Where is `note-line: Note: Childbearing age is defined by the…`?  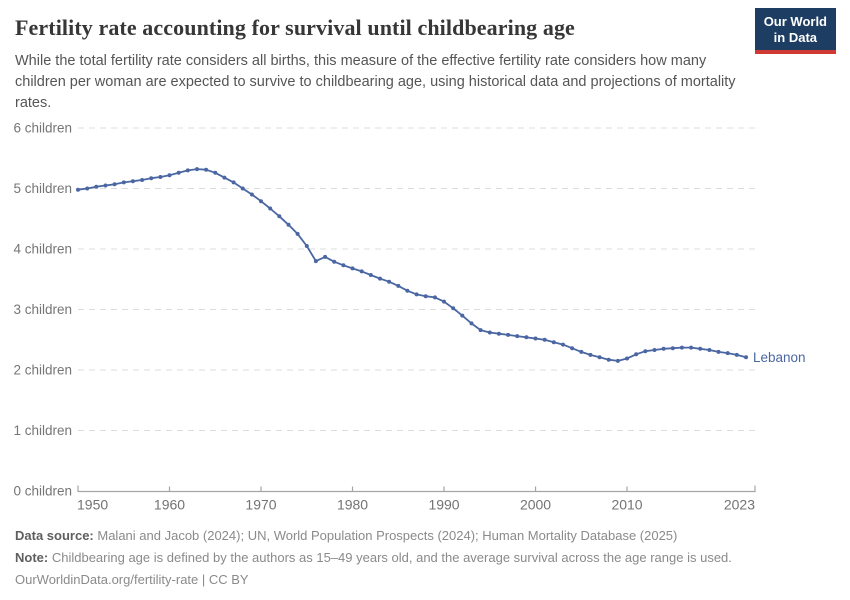
note-line: Note: Childbearing age is defined by the… is located at coordinates (425, 558).